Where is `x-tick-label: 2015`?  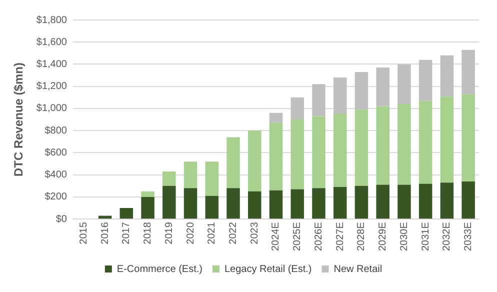 x-tick-label: 2015 is located at coordinates (84, 233).